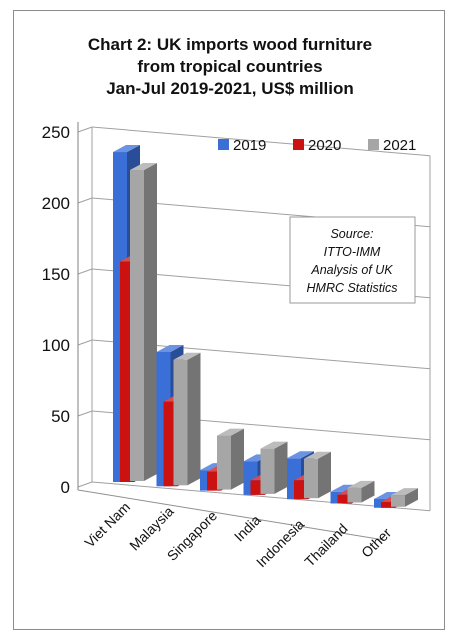 This screenshot has width=460, height=642. I want to click on y-tick-label: 50, so click(60, 416).